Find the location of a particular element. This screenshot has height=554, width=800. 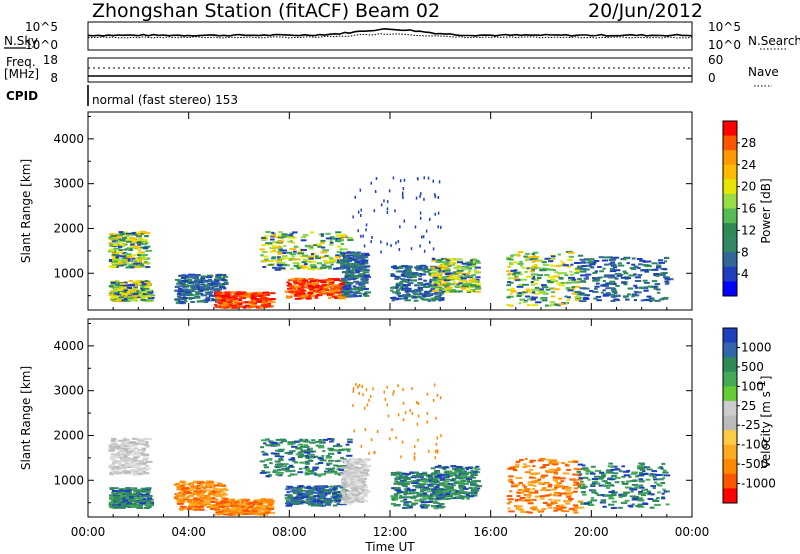

ytick-label: 2000 is located at coordinates (68, 228).